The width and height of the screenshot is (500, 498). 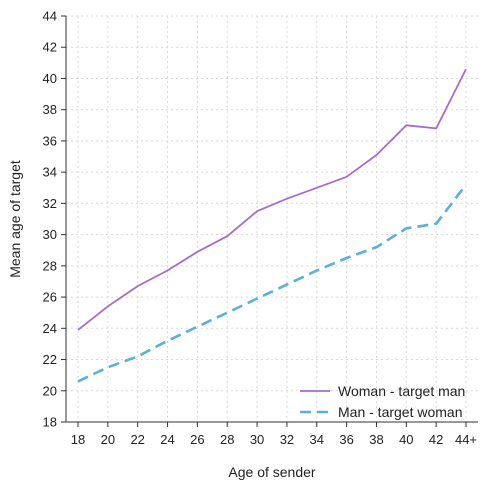 I want to click on x-tick-label: 36, so click(x=346, y=439).